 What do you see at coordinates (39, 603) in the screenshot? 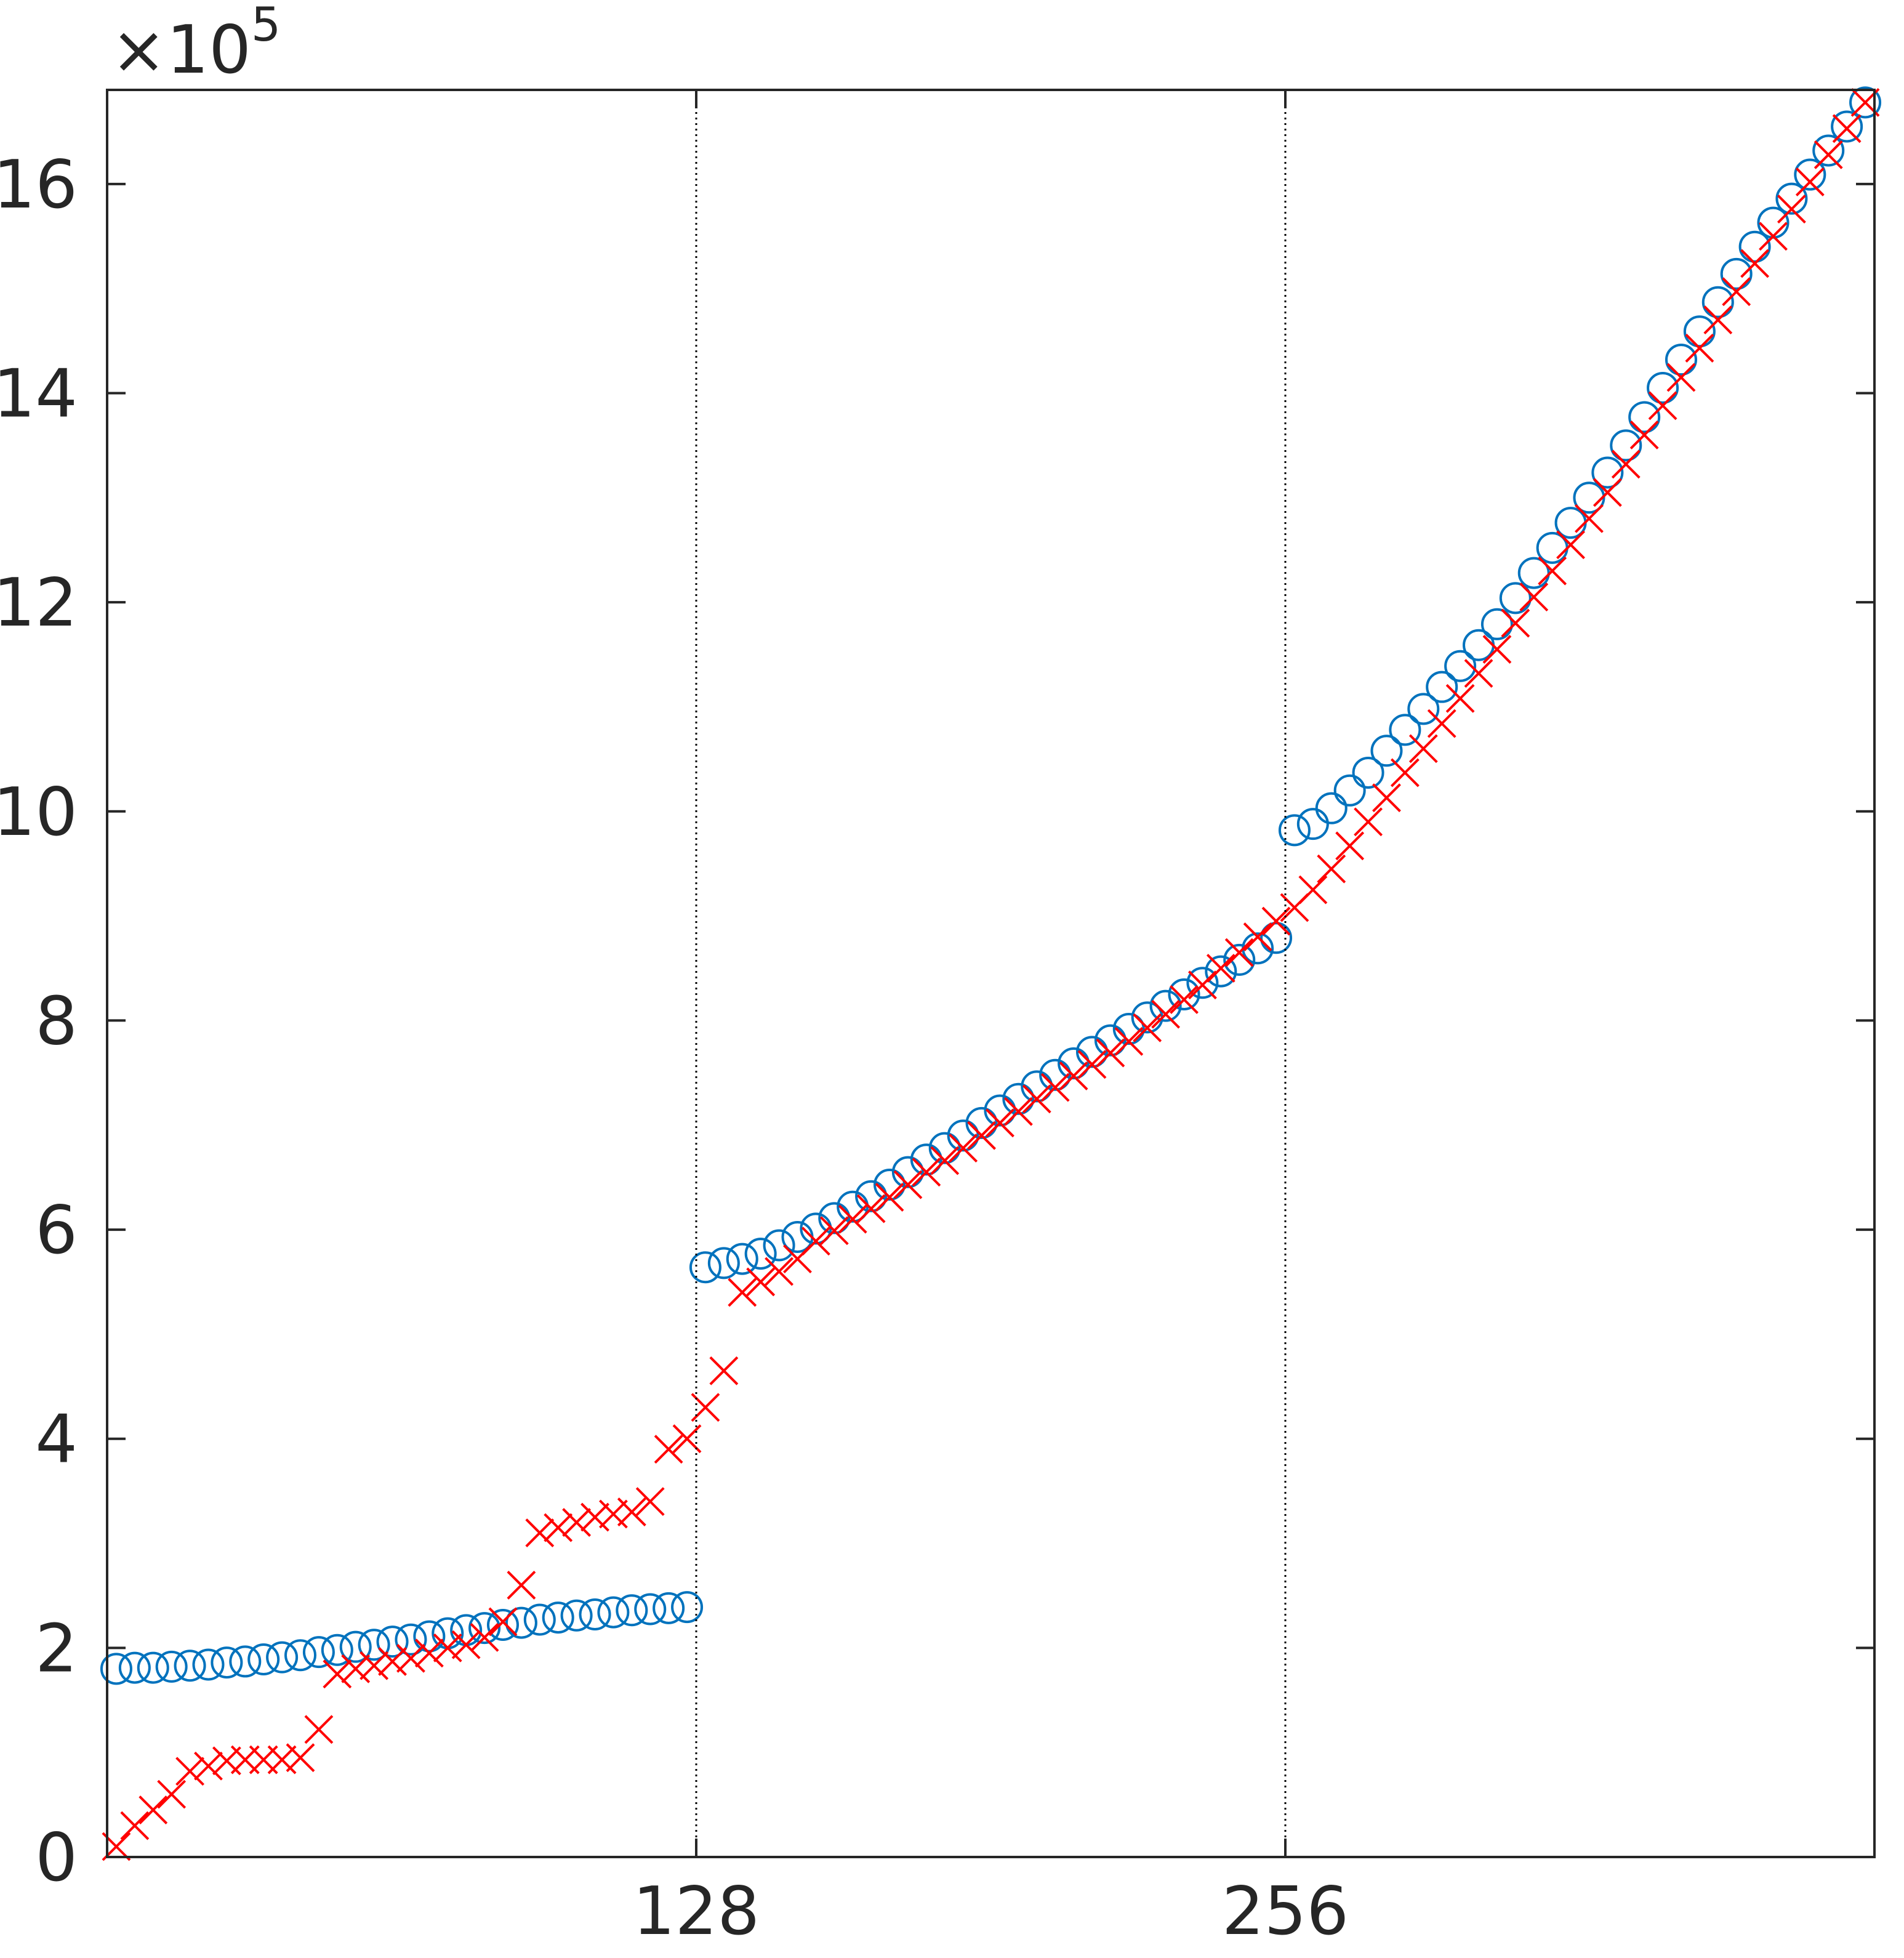
I see `y-tick-label: 12` at bounding box center [39, 603].